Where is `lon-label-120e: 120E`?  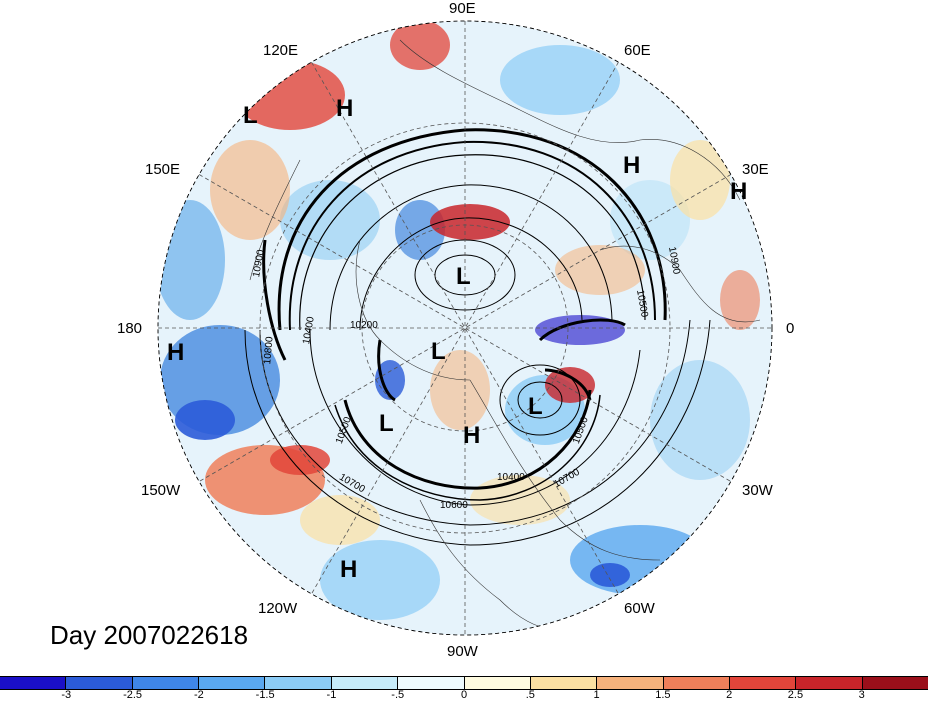 lon-label-120e: 120E is located at coordinates (281, 50).